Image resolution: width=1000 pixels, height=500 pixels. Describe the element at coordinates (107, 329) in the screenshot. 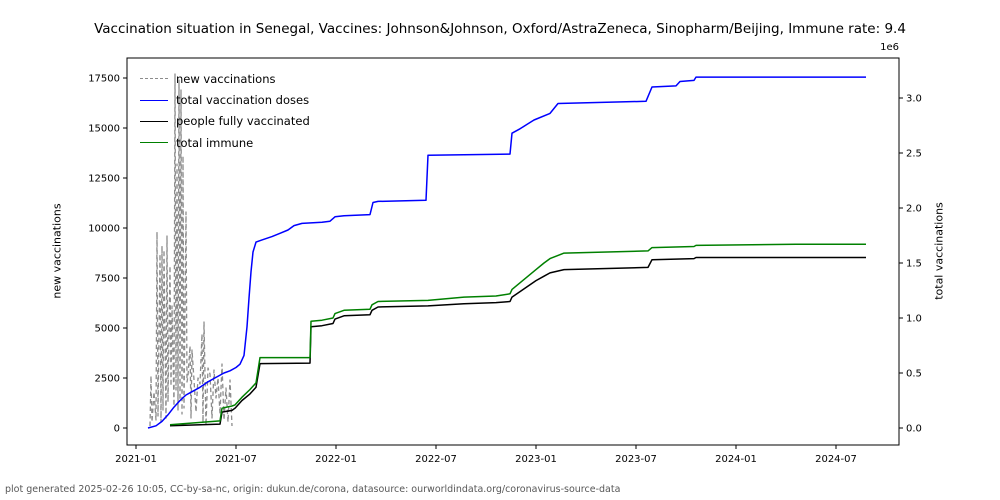

I see `left-y-tick-label: 5000` at that location.